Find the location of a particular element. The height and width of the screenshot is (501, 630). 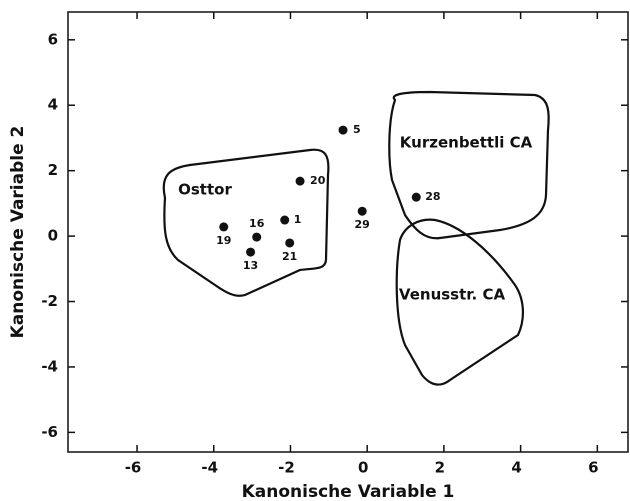

x-tick-label: 2 is located at coordinates (440, 468).